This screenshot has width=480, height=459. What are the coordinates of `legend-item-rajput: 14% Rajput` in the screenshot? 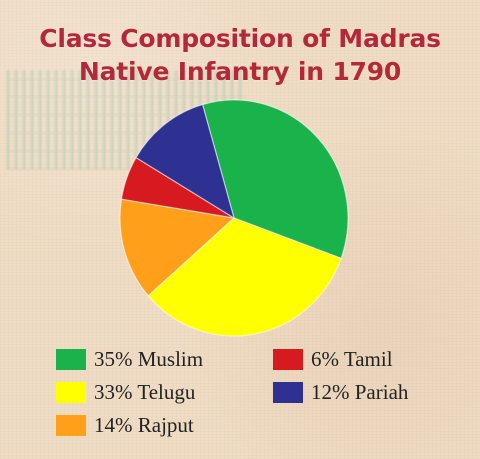 It's located at (125, 425).